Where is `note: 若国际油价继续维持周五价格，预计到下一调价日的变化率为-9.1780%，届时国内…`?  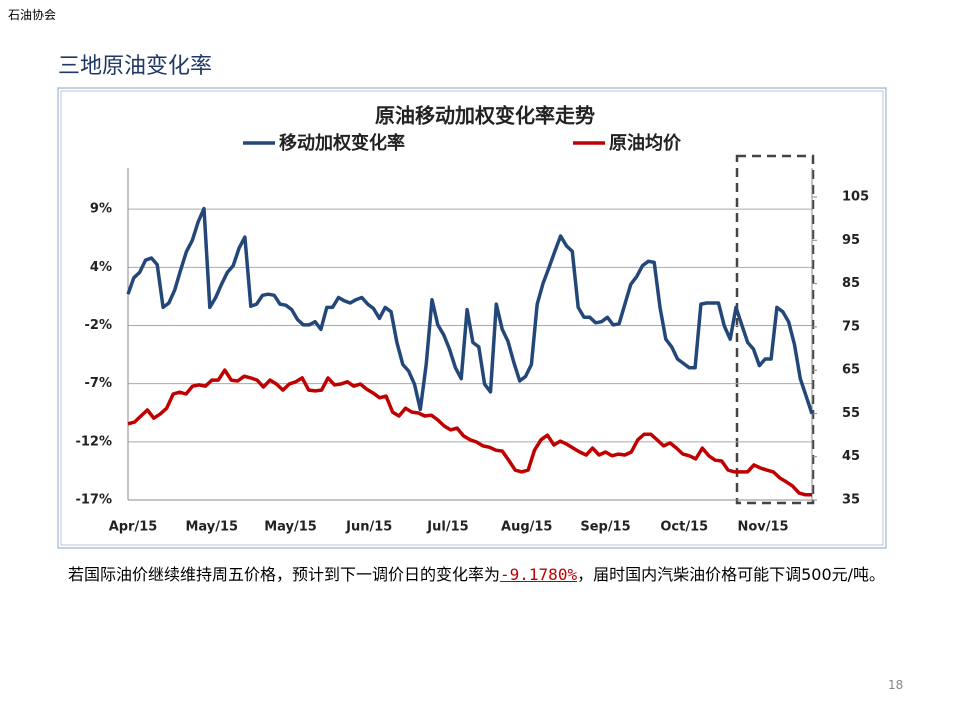
note: 若国际油价继续维持周五价格，预计到下一调价日的变化率为-9.1780%，届时国内… is located at coordinates (483, 575).